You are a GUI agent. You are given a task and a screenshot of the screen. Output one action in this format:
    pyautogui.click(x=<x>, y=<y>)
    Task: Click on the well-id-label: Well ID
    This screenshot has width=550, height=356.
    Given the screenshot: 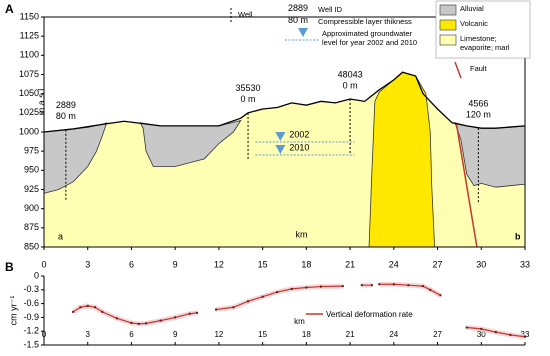 What is the action you would take?
    pyautogui.click(x=330, y=9)
    